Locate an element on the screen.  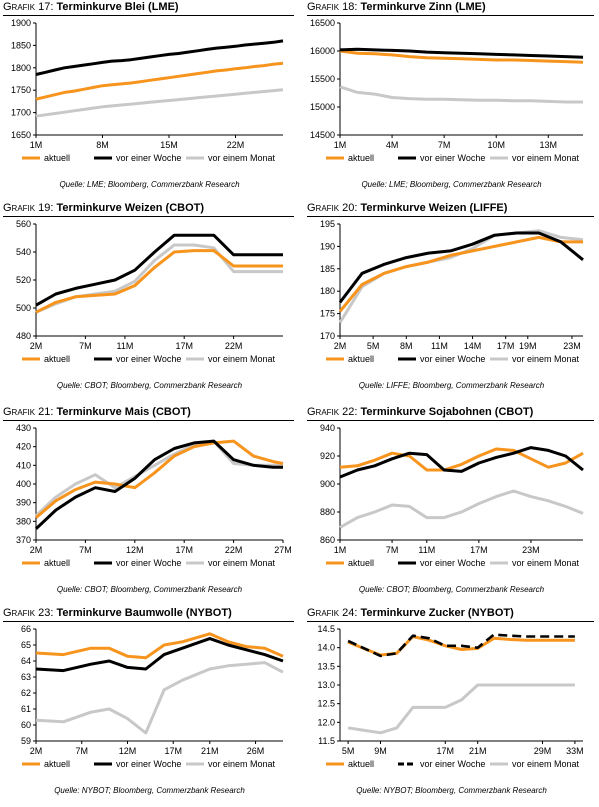
y-tick-label: 63 is located at coordinates (26, 677).